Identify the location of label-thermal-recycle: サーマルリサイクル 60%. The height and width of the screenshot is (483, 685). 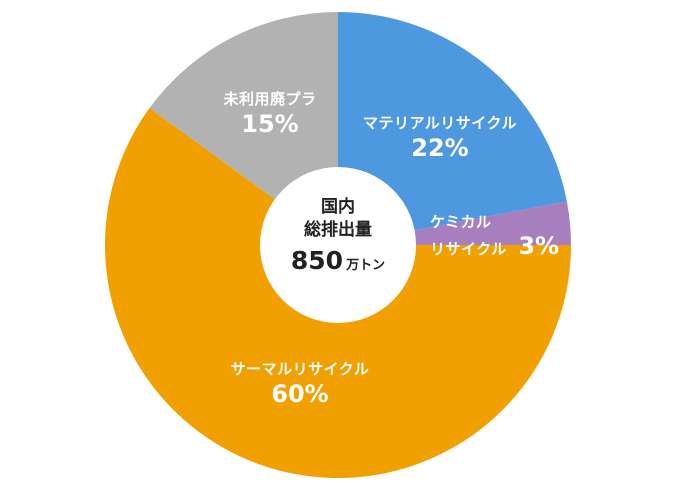
(300, 383).